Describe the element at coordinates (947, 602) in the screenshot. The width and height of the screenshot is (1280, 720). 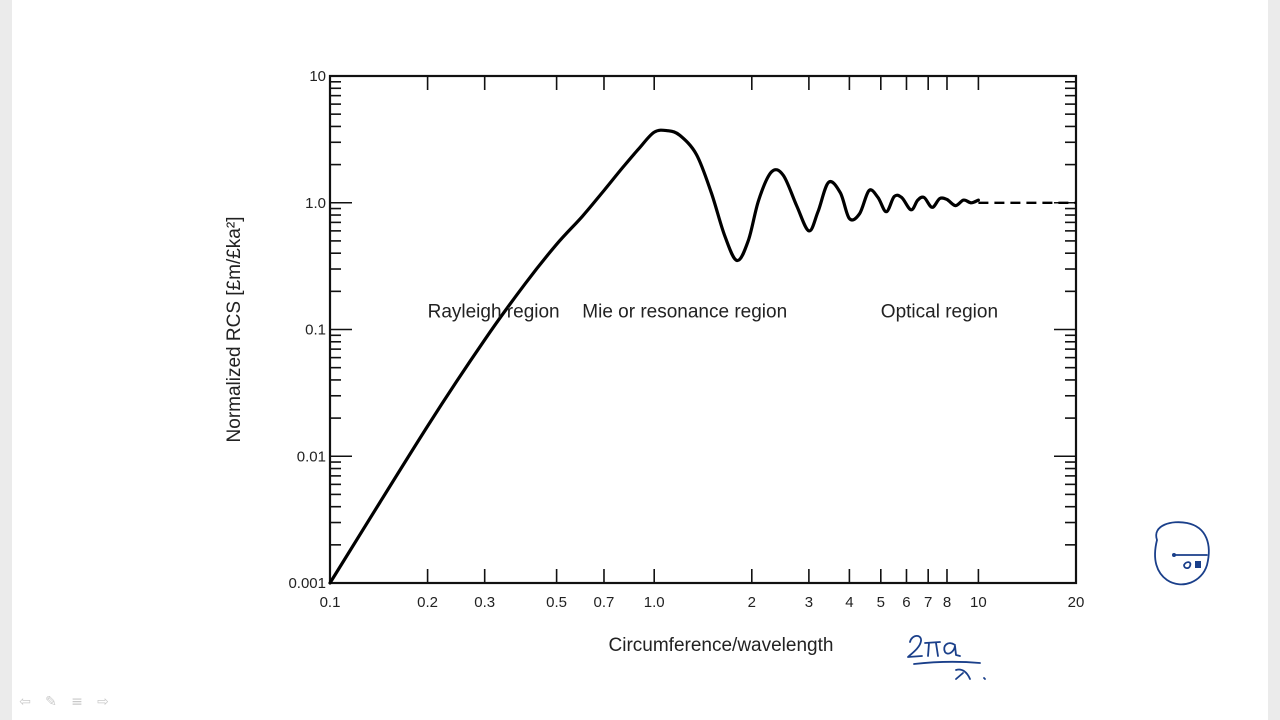
I see `x-tick-label: 8` at that location.